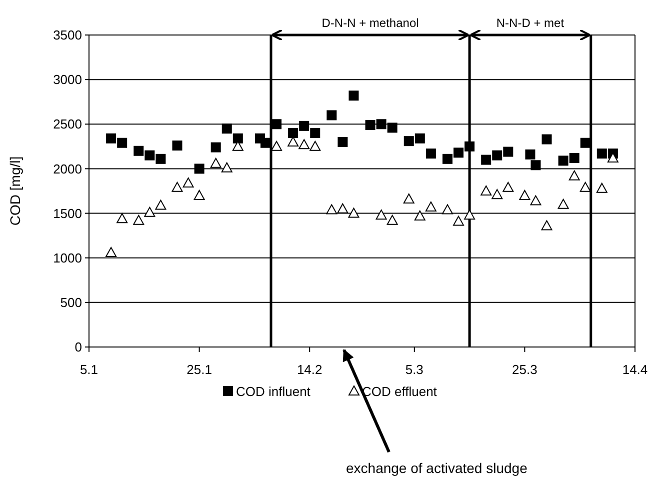 The width and height of the screenshot is (653, 481). I want to click on text: D-N-N + methanol, so click(370, 23).